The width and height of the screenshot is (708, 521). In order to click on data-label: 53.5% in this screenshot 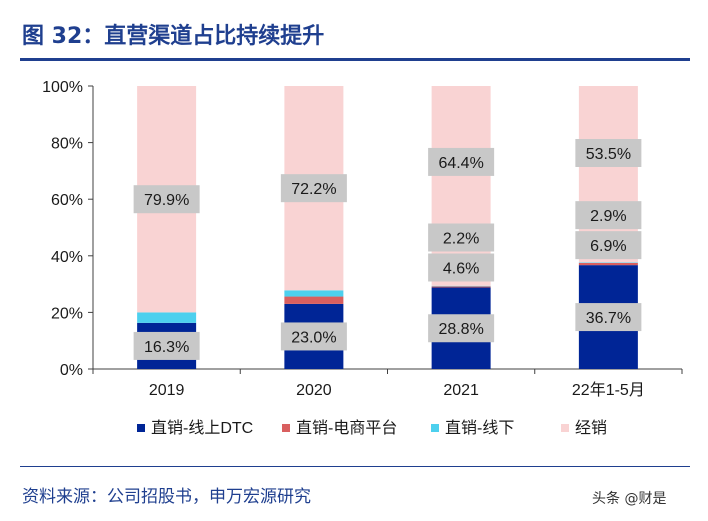, I will do `click(608, 154)`.